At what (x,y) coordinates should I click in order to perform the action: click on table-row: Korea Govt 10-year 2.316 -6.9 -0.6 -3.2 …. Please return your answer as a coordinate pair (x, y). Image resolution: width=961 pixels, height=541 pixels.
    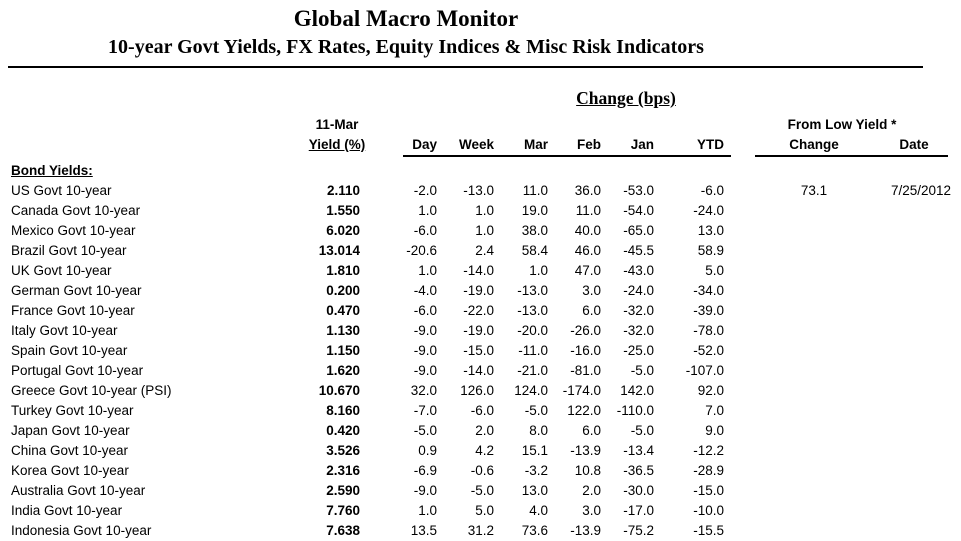
    Looking at the image, I should click on (481, 471).